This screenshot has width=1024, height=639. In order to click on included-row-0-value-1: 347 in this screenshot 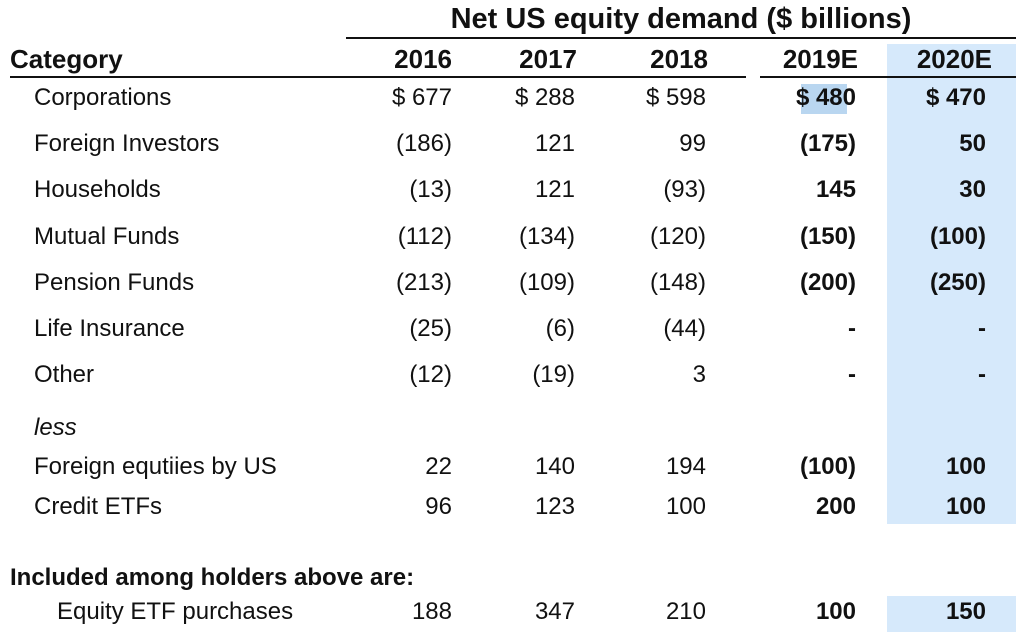, I will do `click(554, 611)`.